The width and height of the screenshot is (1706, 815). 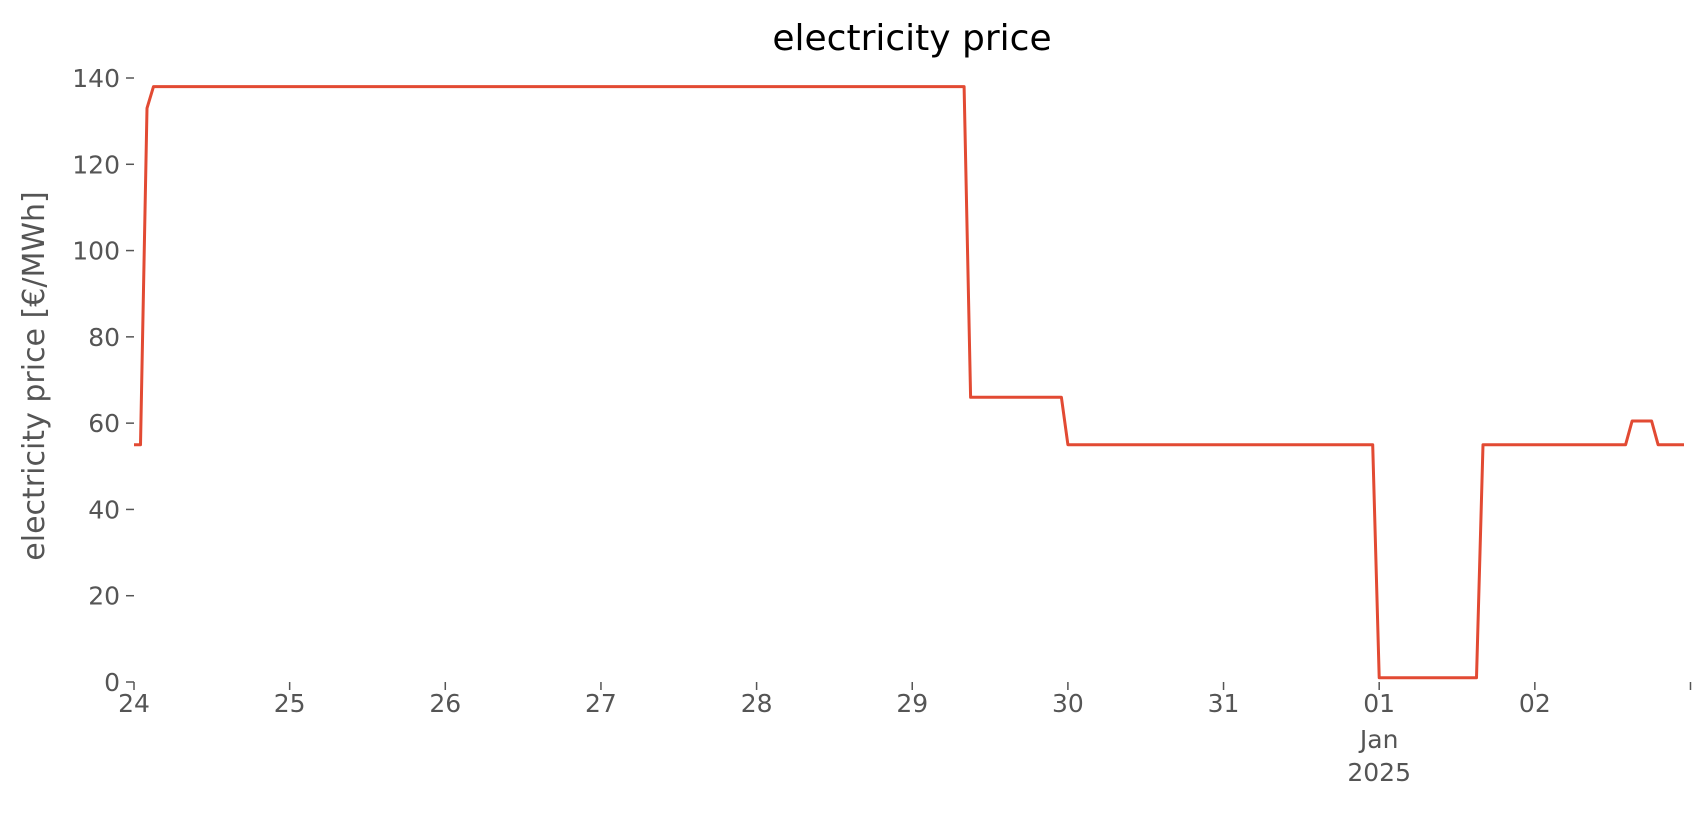 What do you see at coordinates (112, 682) in the screenshot?
I see `y-tick-label: 0` at bounding box center [112, 682].